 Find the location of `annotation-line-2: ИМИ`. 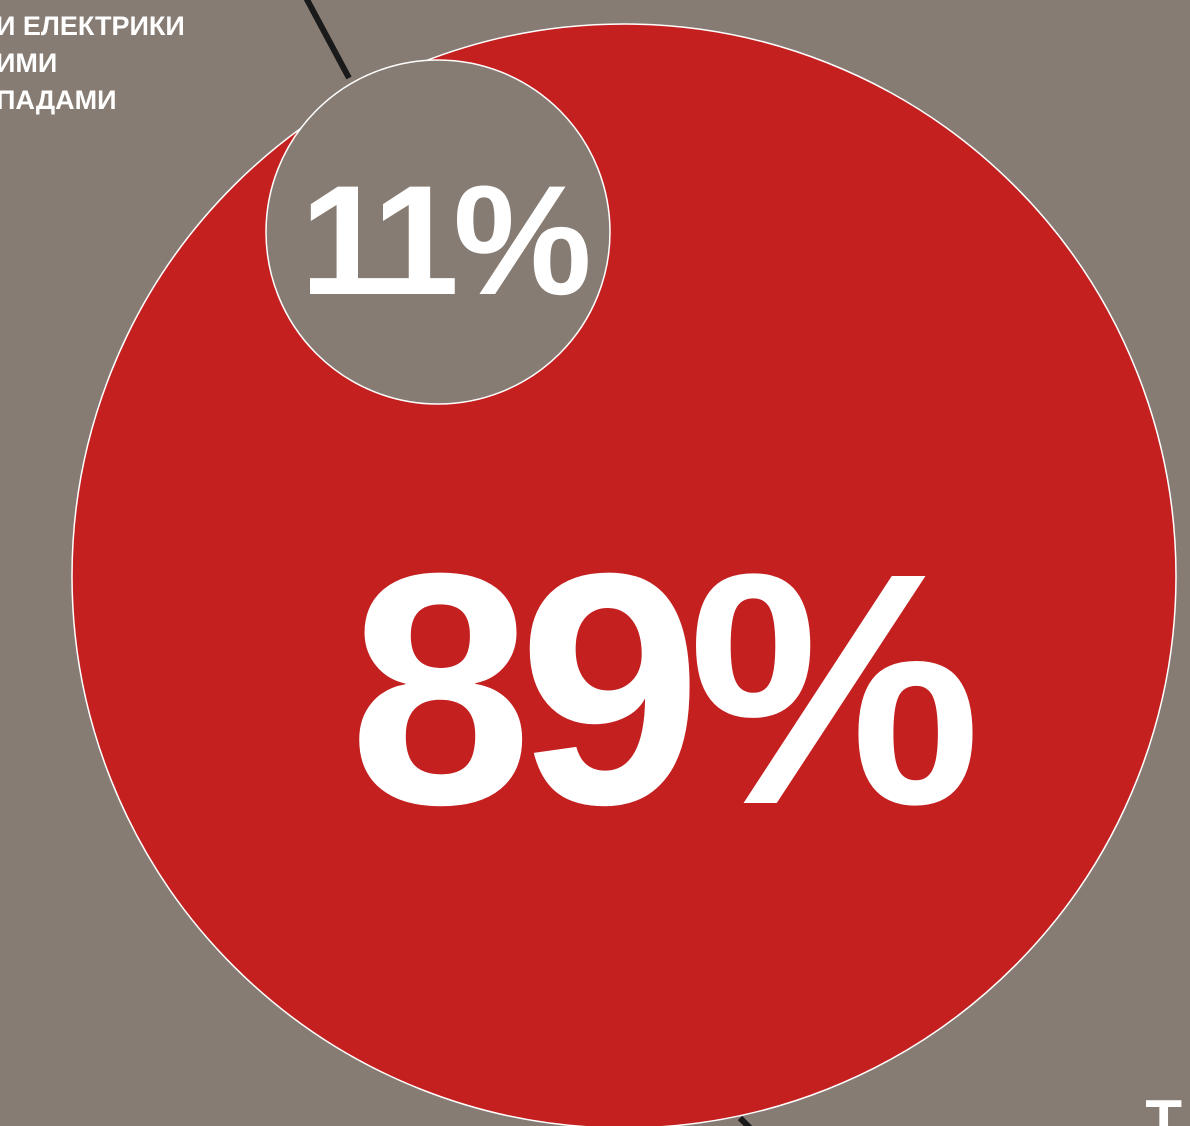

annotation-line-2: ИМИ is located at coordinates (29, 63).